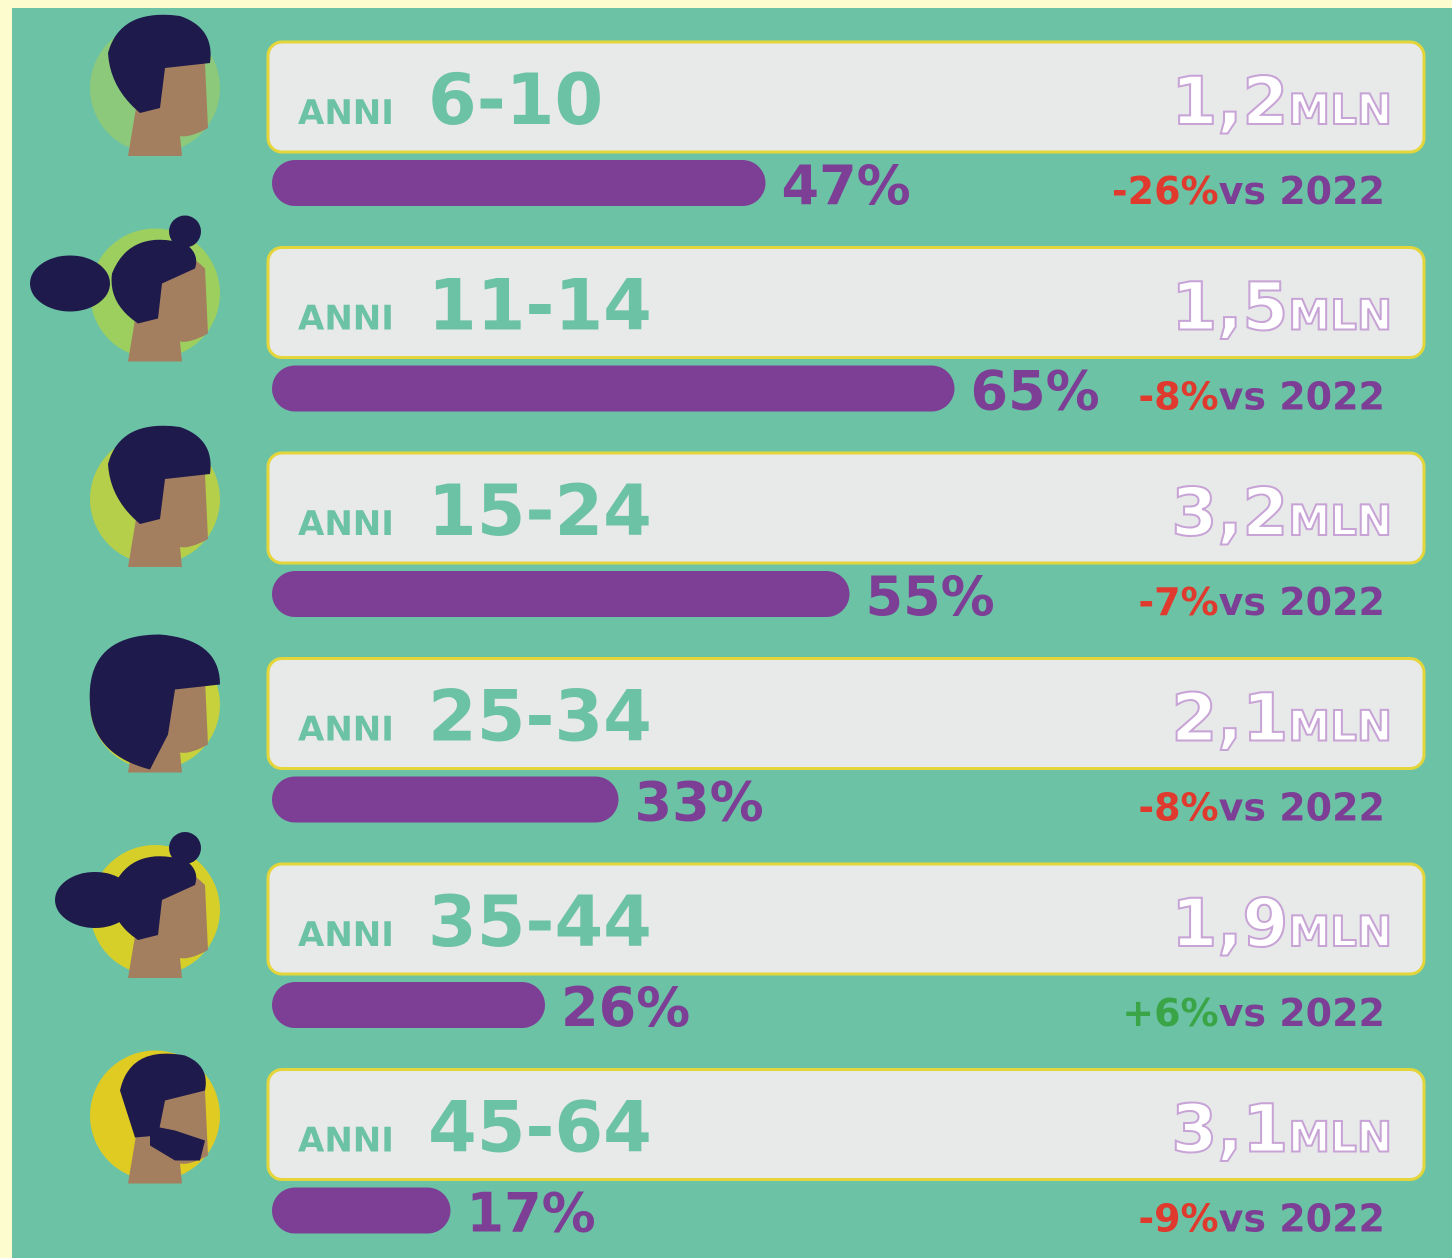 The height and width of the screenshot is (1258, 1452). Describe the element at coordinates (1178, 602) in the screenshot. I see `change-value: -7%` at that location.